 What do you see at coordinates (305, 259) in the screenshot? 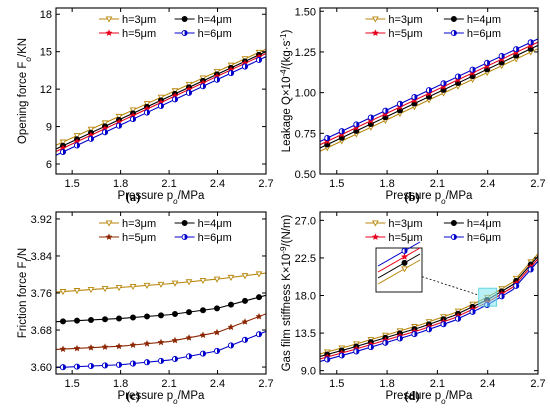
I see `y-tick-label: 22.5` at bounding box center [305, 259].